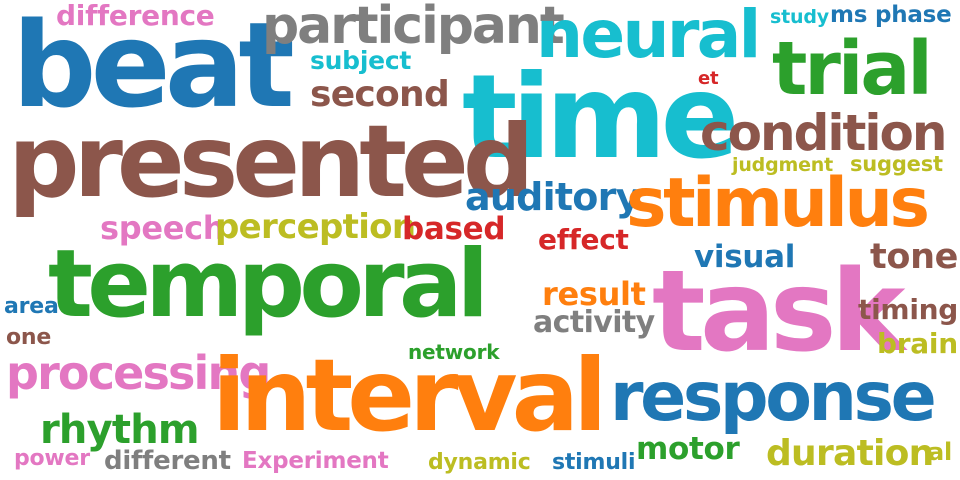  I want to click on word-activity: activity, so click(594, 322).